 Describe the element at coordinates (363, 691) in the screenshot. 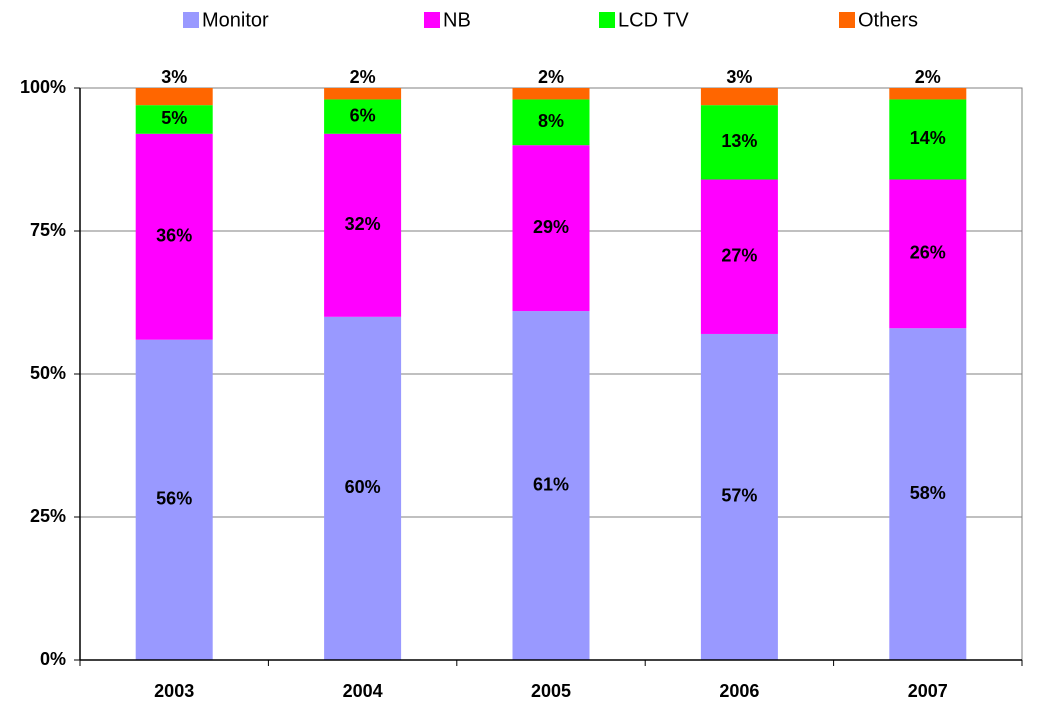

I see `x-tick-label: 2004` at that location.